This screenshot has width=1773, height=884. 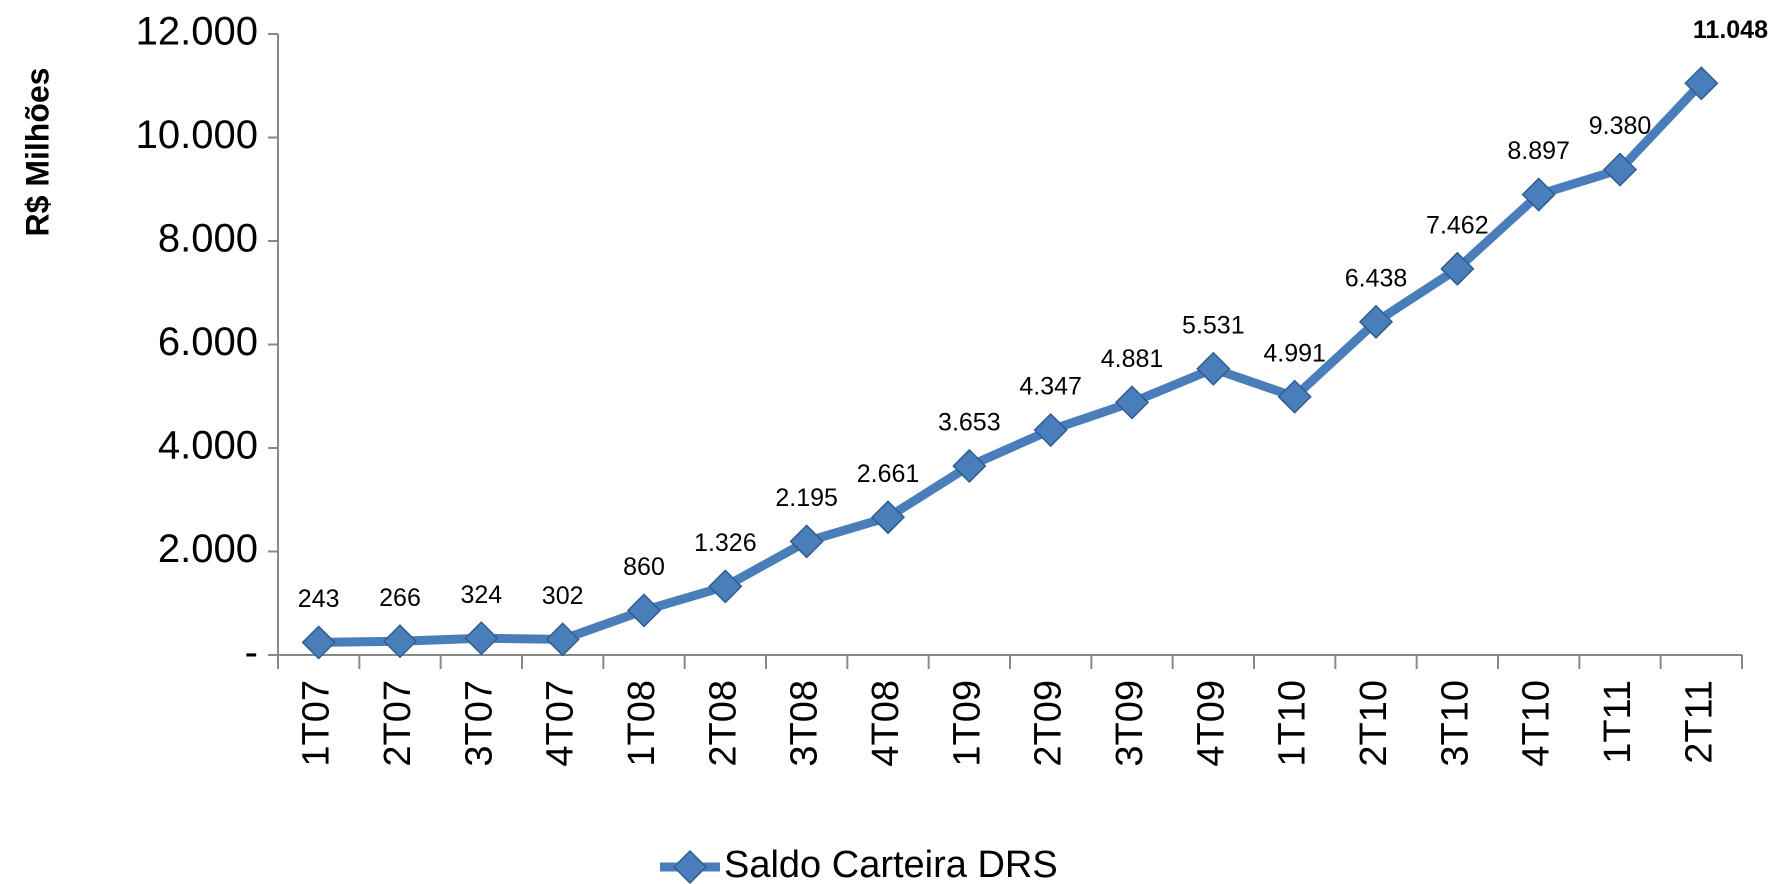 What do you see at coordinates (1620, 126) in the screenshot?
I see `data-label: 9.380` at bounding box center [1620, 126].